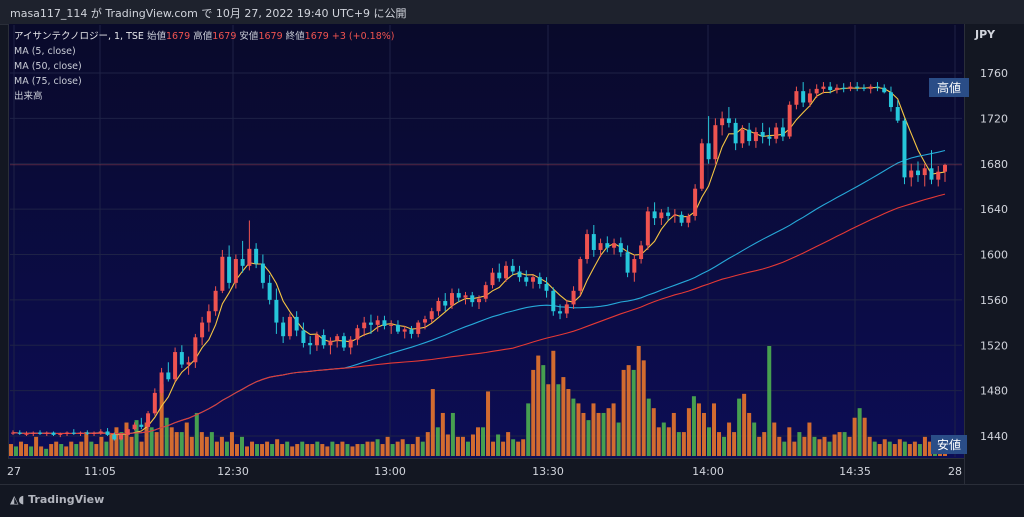 The height and width of the screenshot is (517, 1024). I want to click on footer: ◭◖ TradingView, so click(512, 500).